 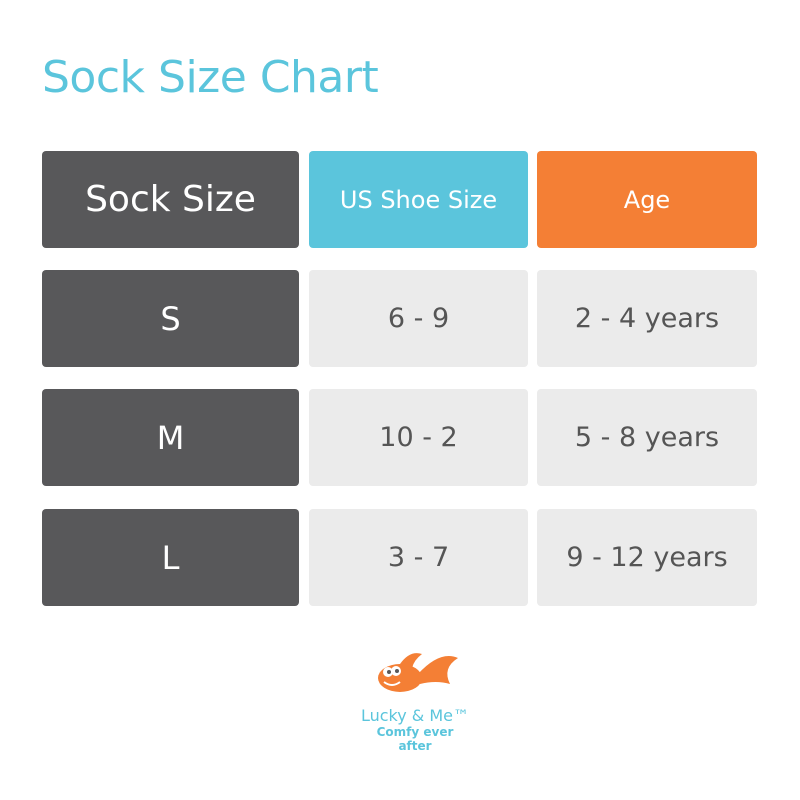 What do you see at coordinates (418, 437) in the screenshot?
I see `shoe-size-cell: 10 - 2` at bounding box center [418, 437].